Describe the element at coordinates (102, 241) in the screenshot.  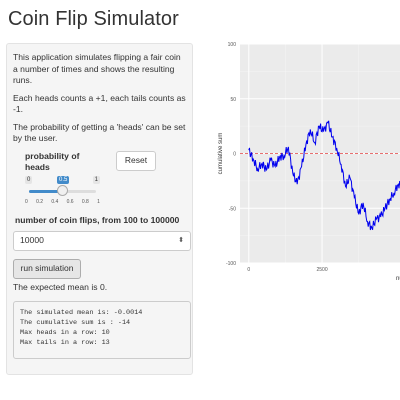
I see `flips-number-input: 10000 ⬍` at that location.